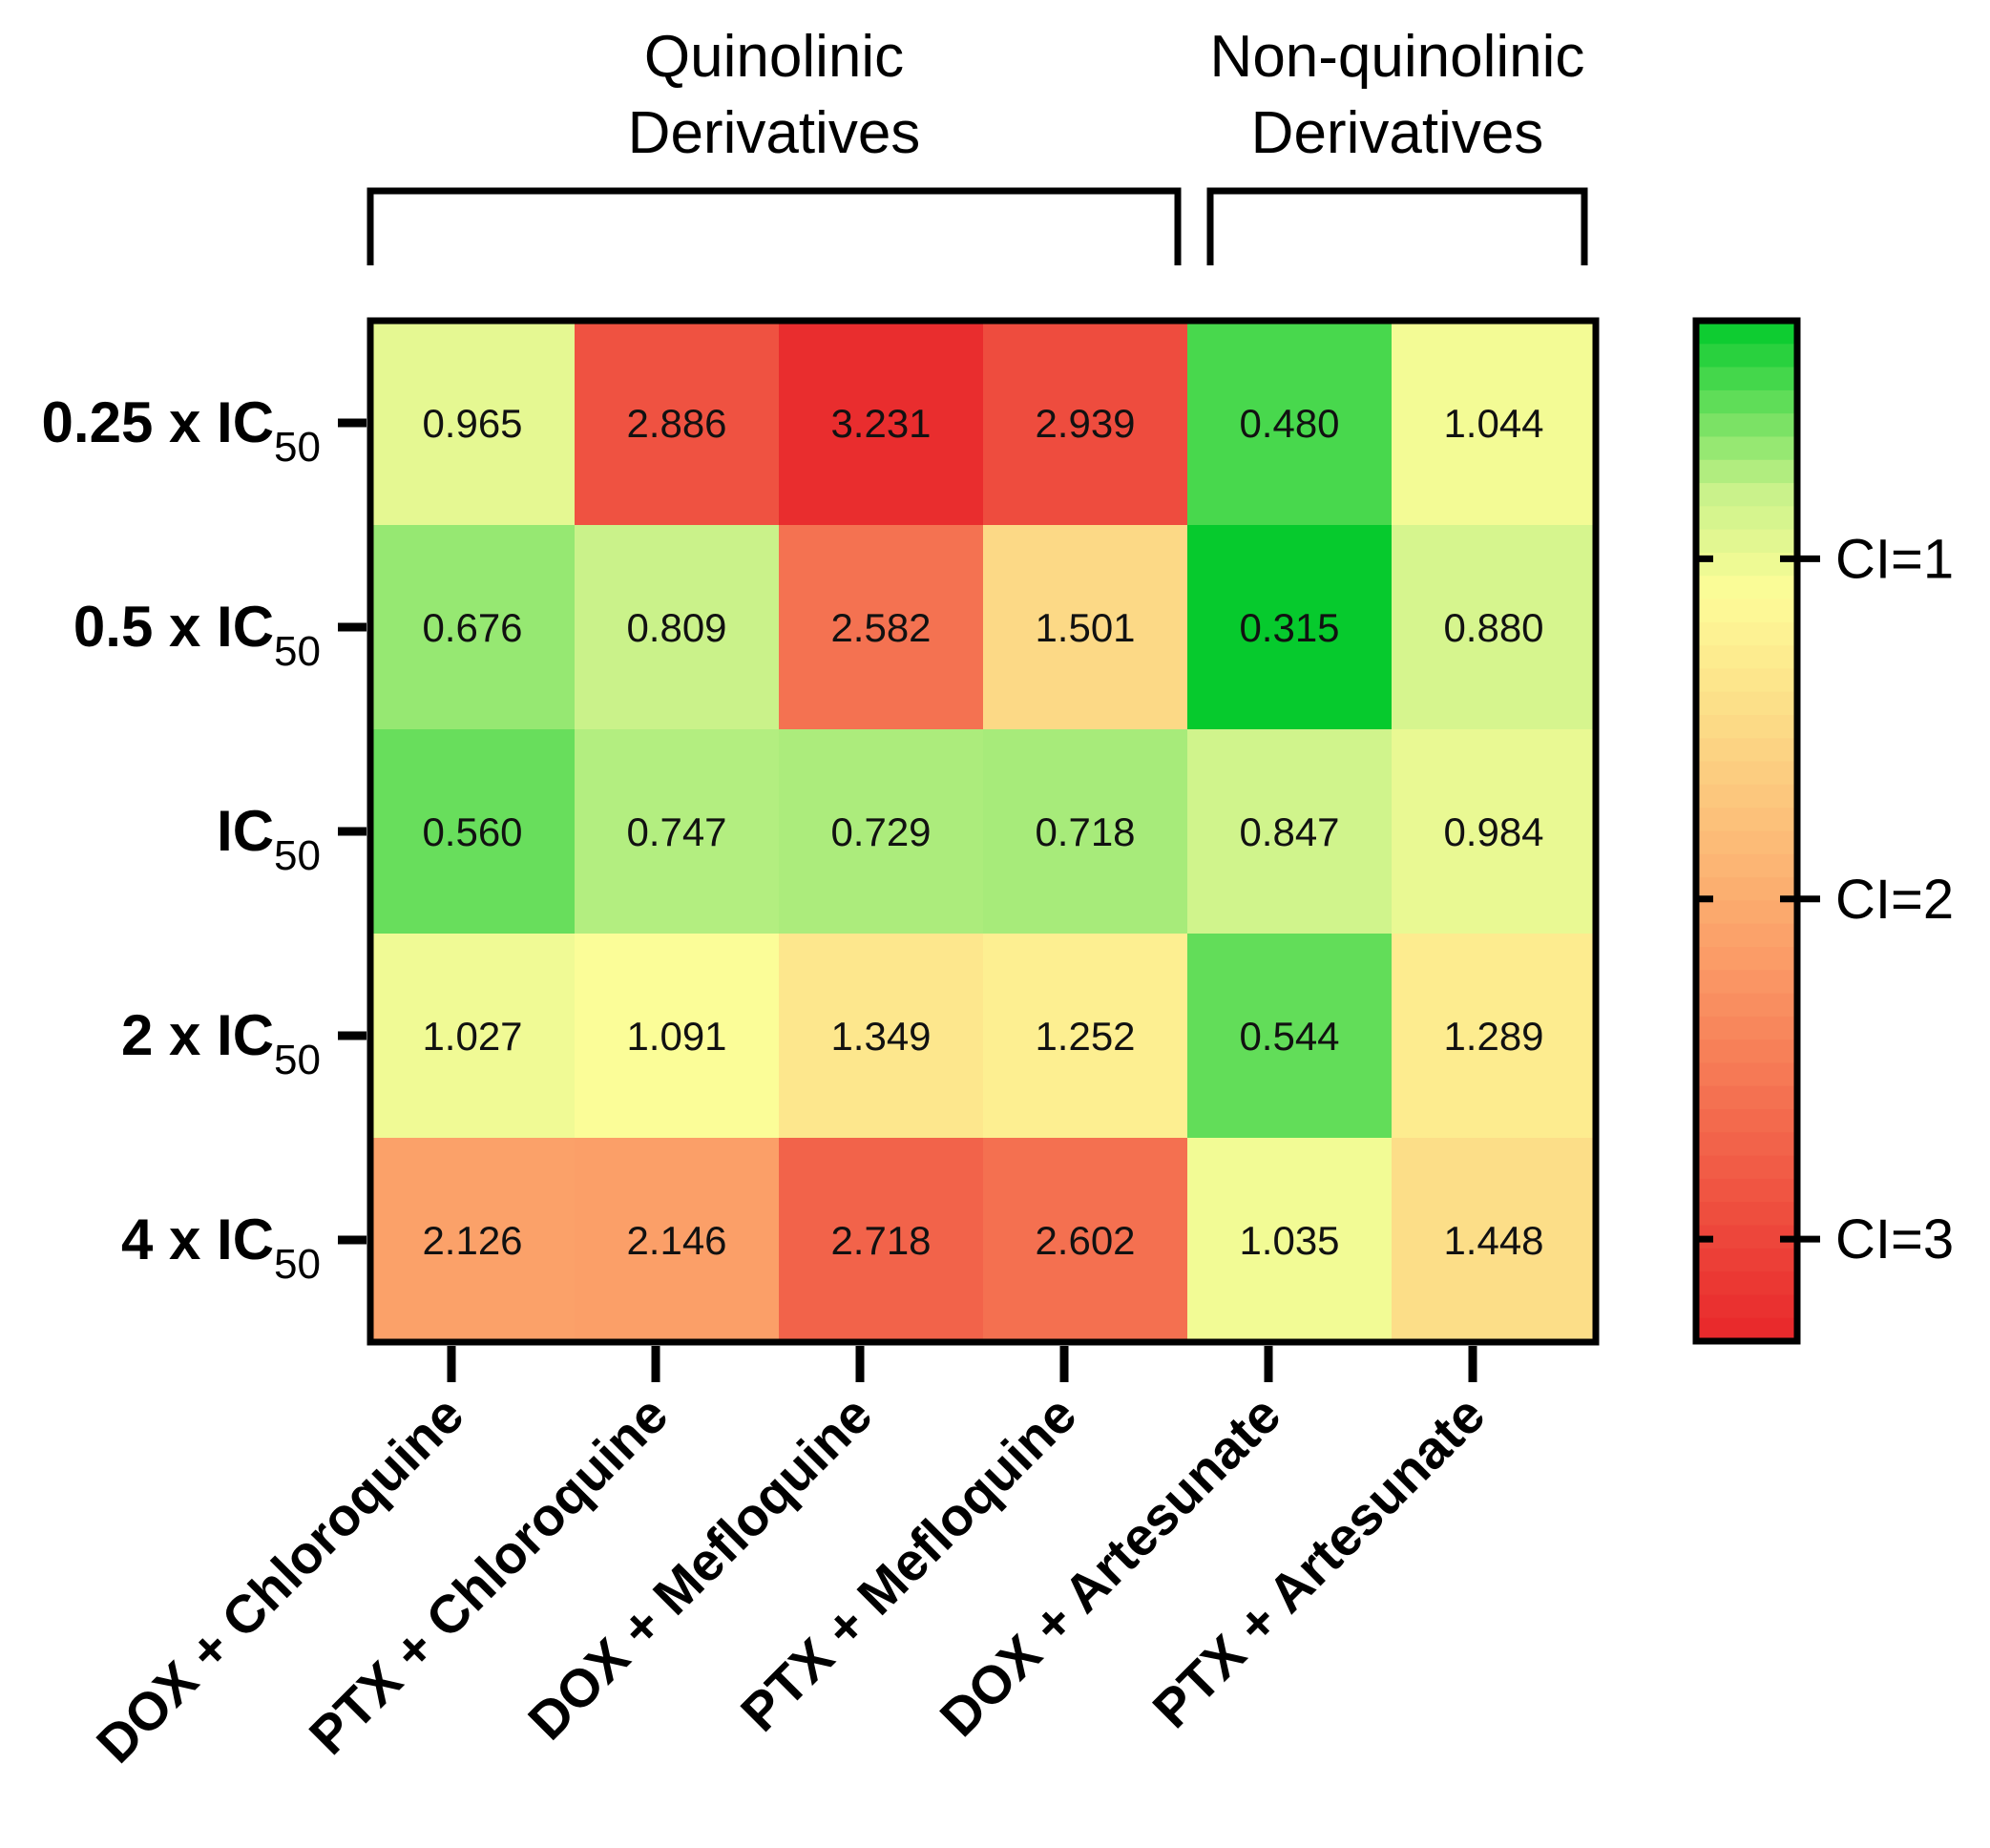 The width and height of the screenshot is (1990, 1848). I want to click on cell-value-label: 0.544, so click(1289, 1036).